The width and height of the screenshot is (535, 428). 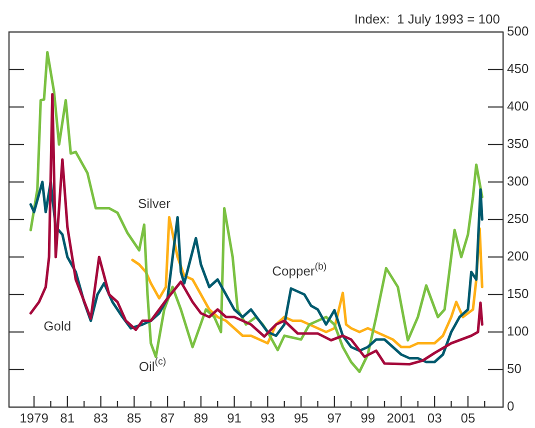 What do you see at coordinates (518, 331) in the screenshot?
I see `y-tick-label: 100` at bounding box center [518, 331].